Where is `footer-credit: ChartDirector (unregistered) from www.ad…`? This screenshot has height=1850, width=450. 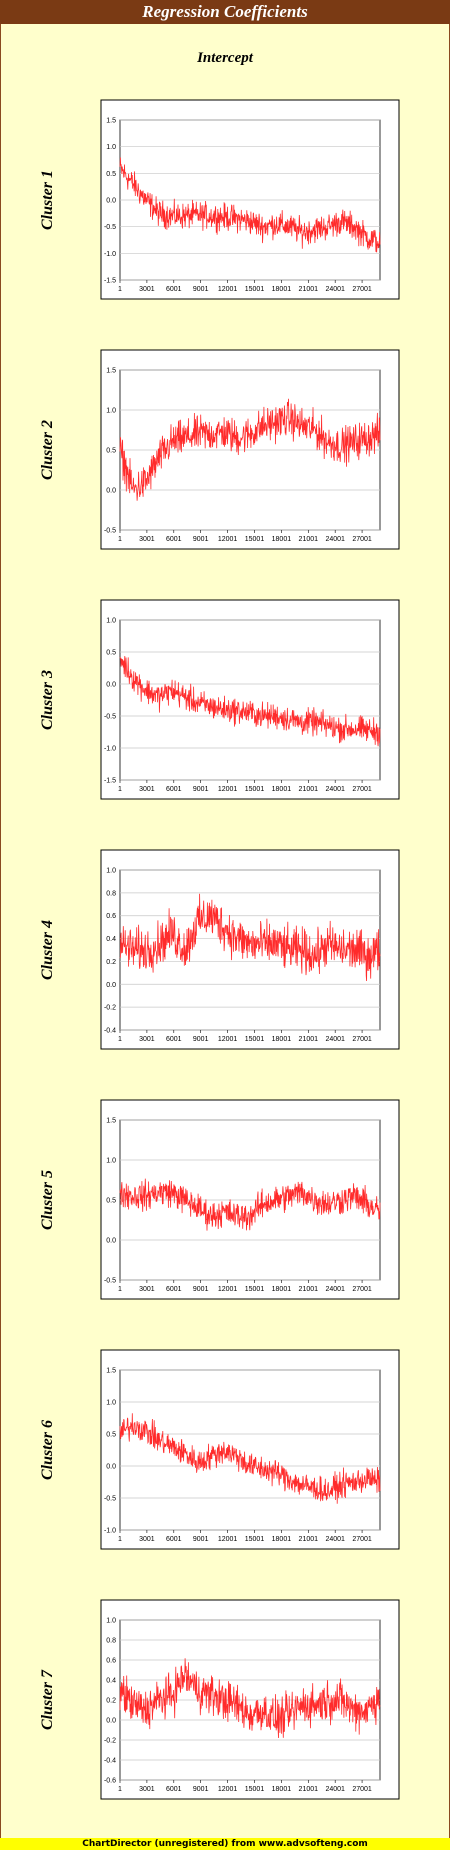
footer-credit: ChartDirector (unregistered) from www.ad… is located at coordinates (225, 1844).